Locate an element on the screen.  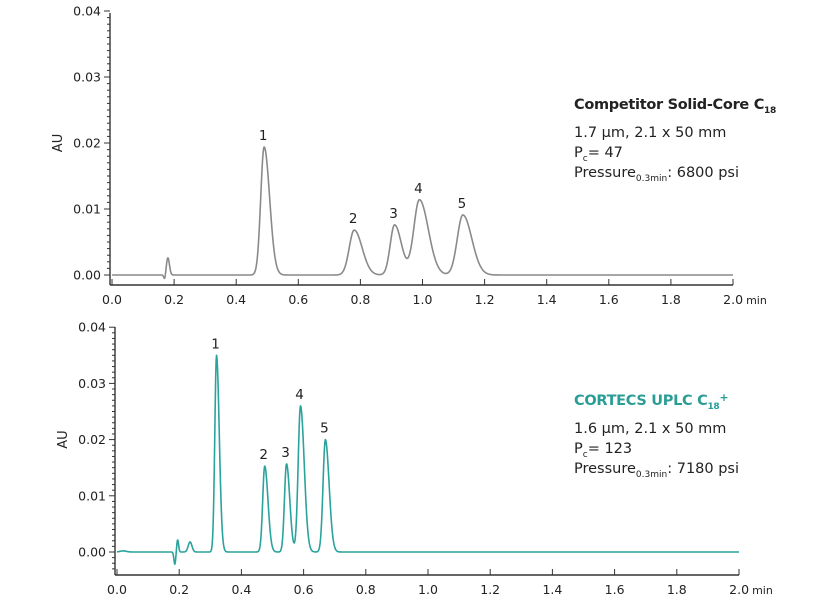
top-column-dimensions: 1.7 µm, 2.1 x 50 mm is located at coordinates (650, 133).